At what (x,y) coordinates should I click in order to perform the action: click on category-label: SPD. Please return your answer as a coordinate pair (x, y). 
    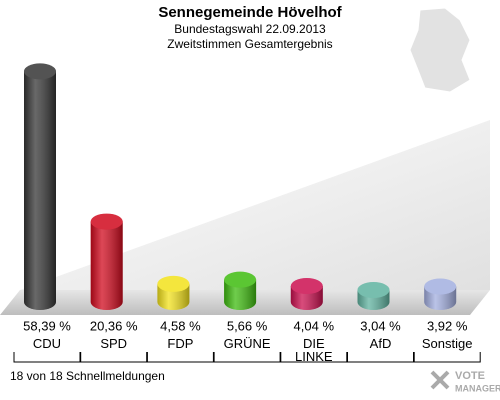
    Looking at the image, I should click on (114, 343).